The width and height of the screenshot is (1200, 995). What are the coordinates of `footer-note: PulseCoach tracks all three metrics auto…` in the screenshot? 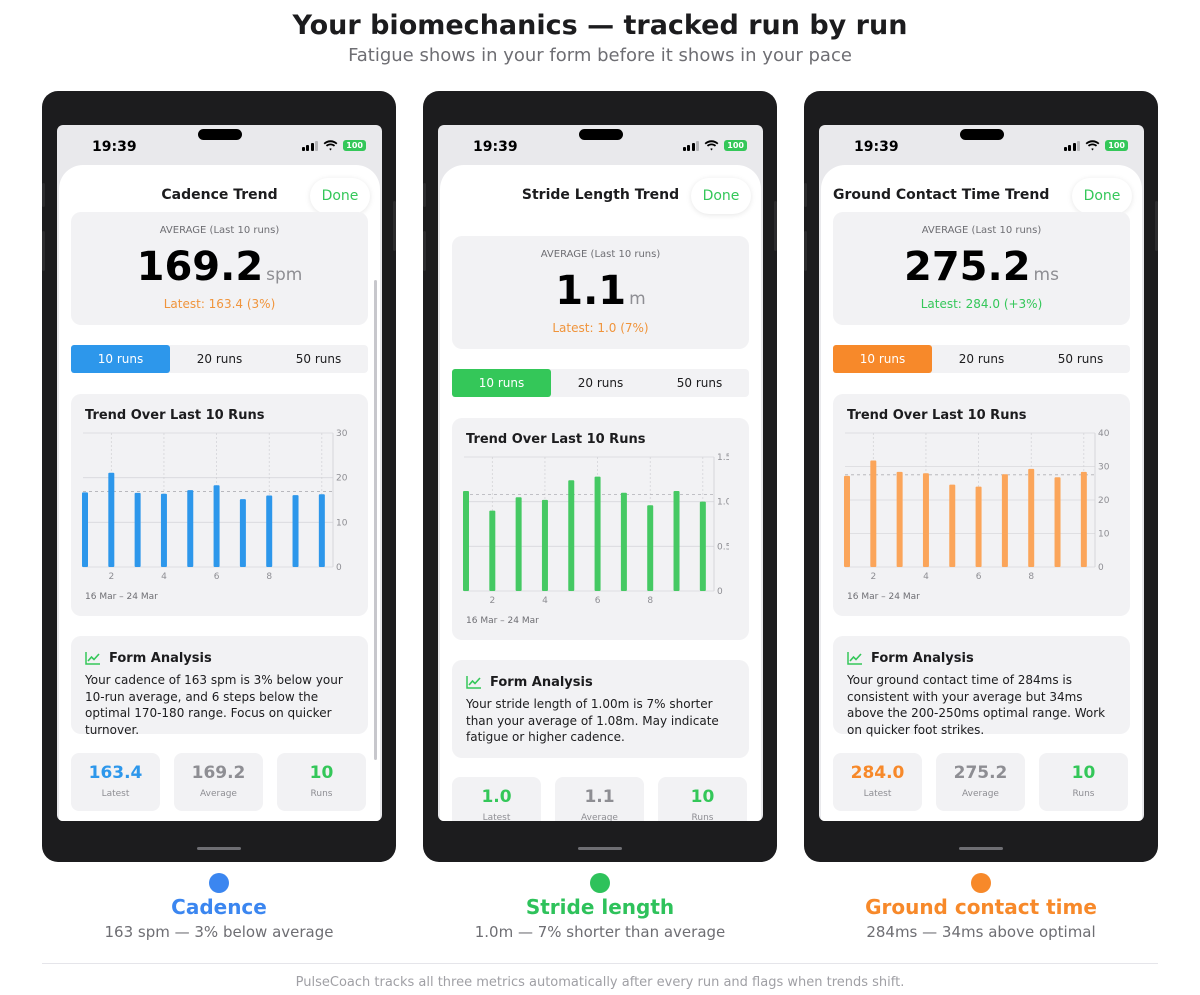 It's located at (600, 982).